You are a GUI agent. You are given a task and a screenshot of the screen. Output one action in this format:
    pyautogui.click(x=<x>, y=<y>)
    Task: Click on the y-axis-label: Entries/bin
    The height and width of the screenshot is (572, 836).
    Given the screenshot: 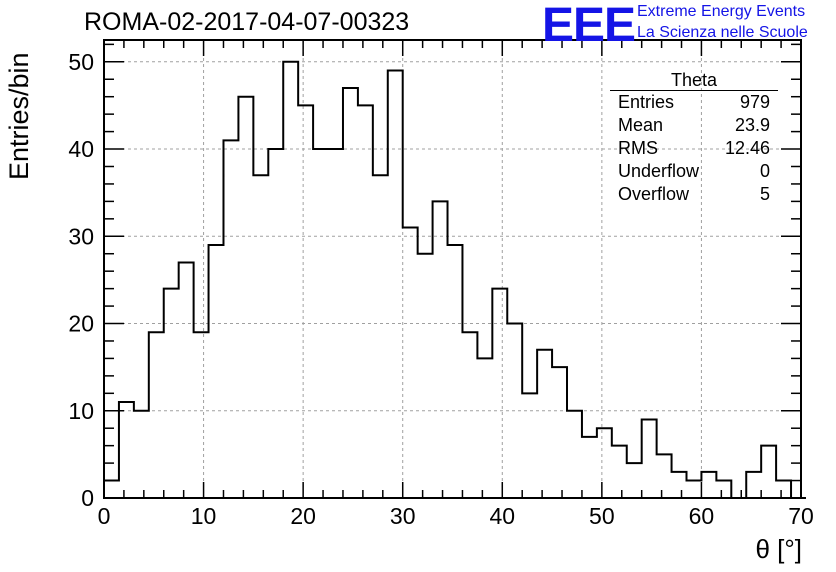 What is the action you would take?
    pyautogui.click(x=19, y=116)
    